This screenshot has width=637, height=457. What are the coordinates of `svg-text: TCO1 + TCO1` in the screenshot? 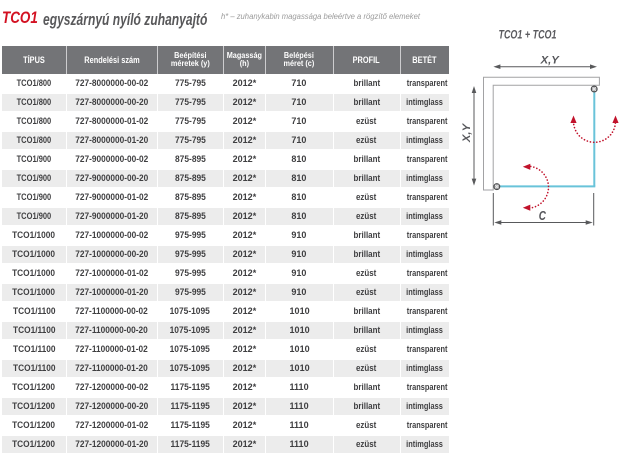 It's located at (527, 35).